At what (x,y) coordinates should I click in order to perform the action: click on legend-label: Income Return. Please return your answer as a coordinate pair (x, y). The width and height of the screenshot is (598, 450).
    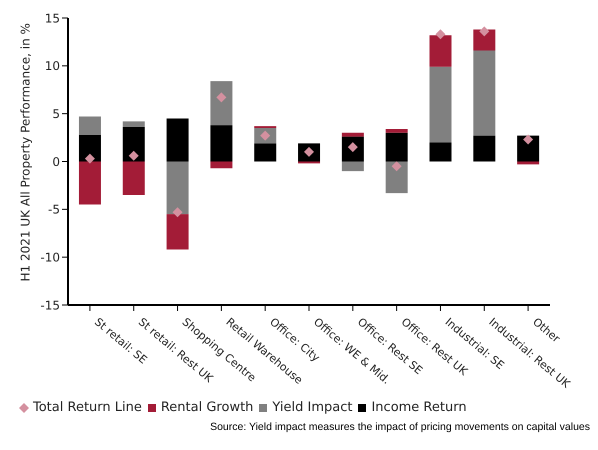
    Looking at the image, I should click on (419, 407).